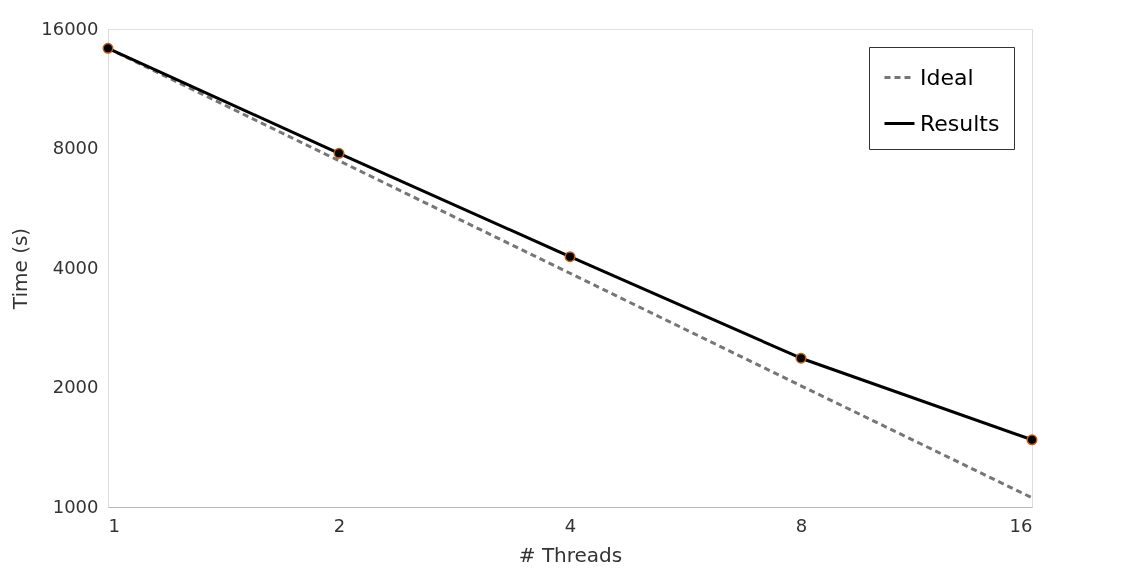 This screenshot has width=1135, height=575. What do you see at coordinates (70, 28) in the screenshot?
I see `y-tick-label: 16000` at bounding box center [70, 28].